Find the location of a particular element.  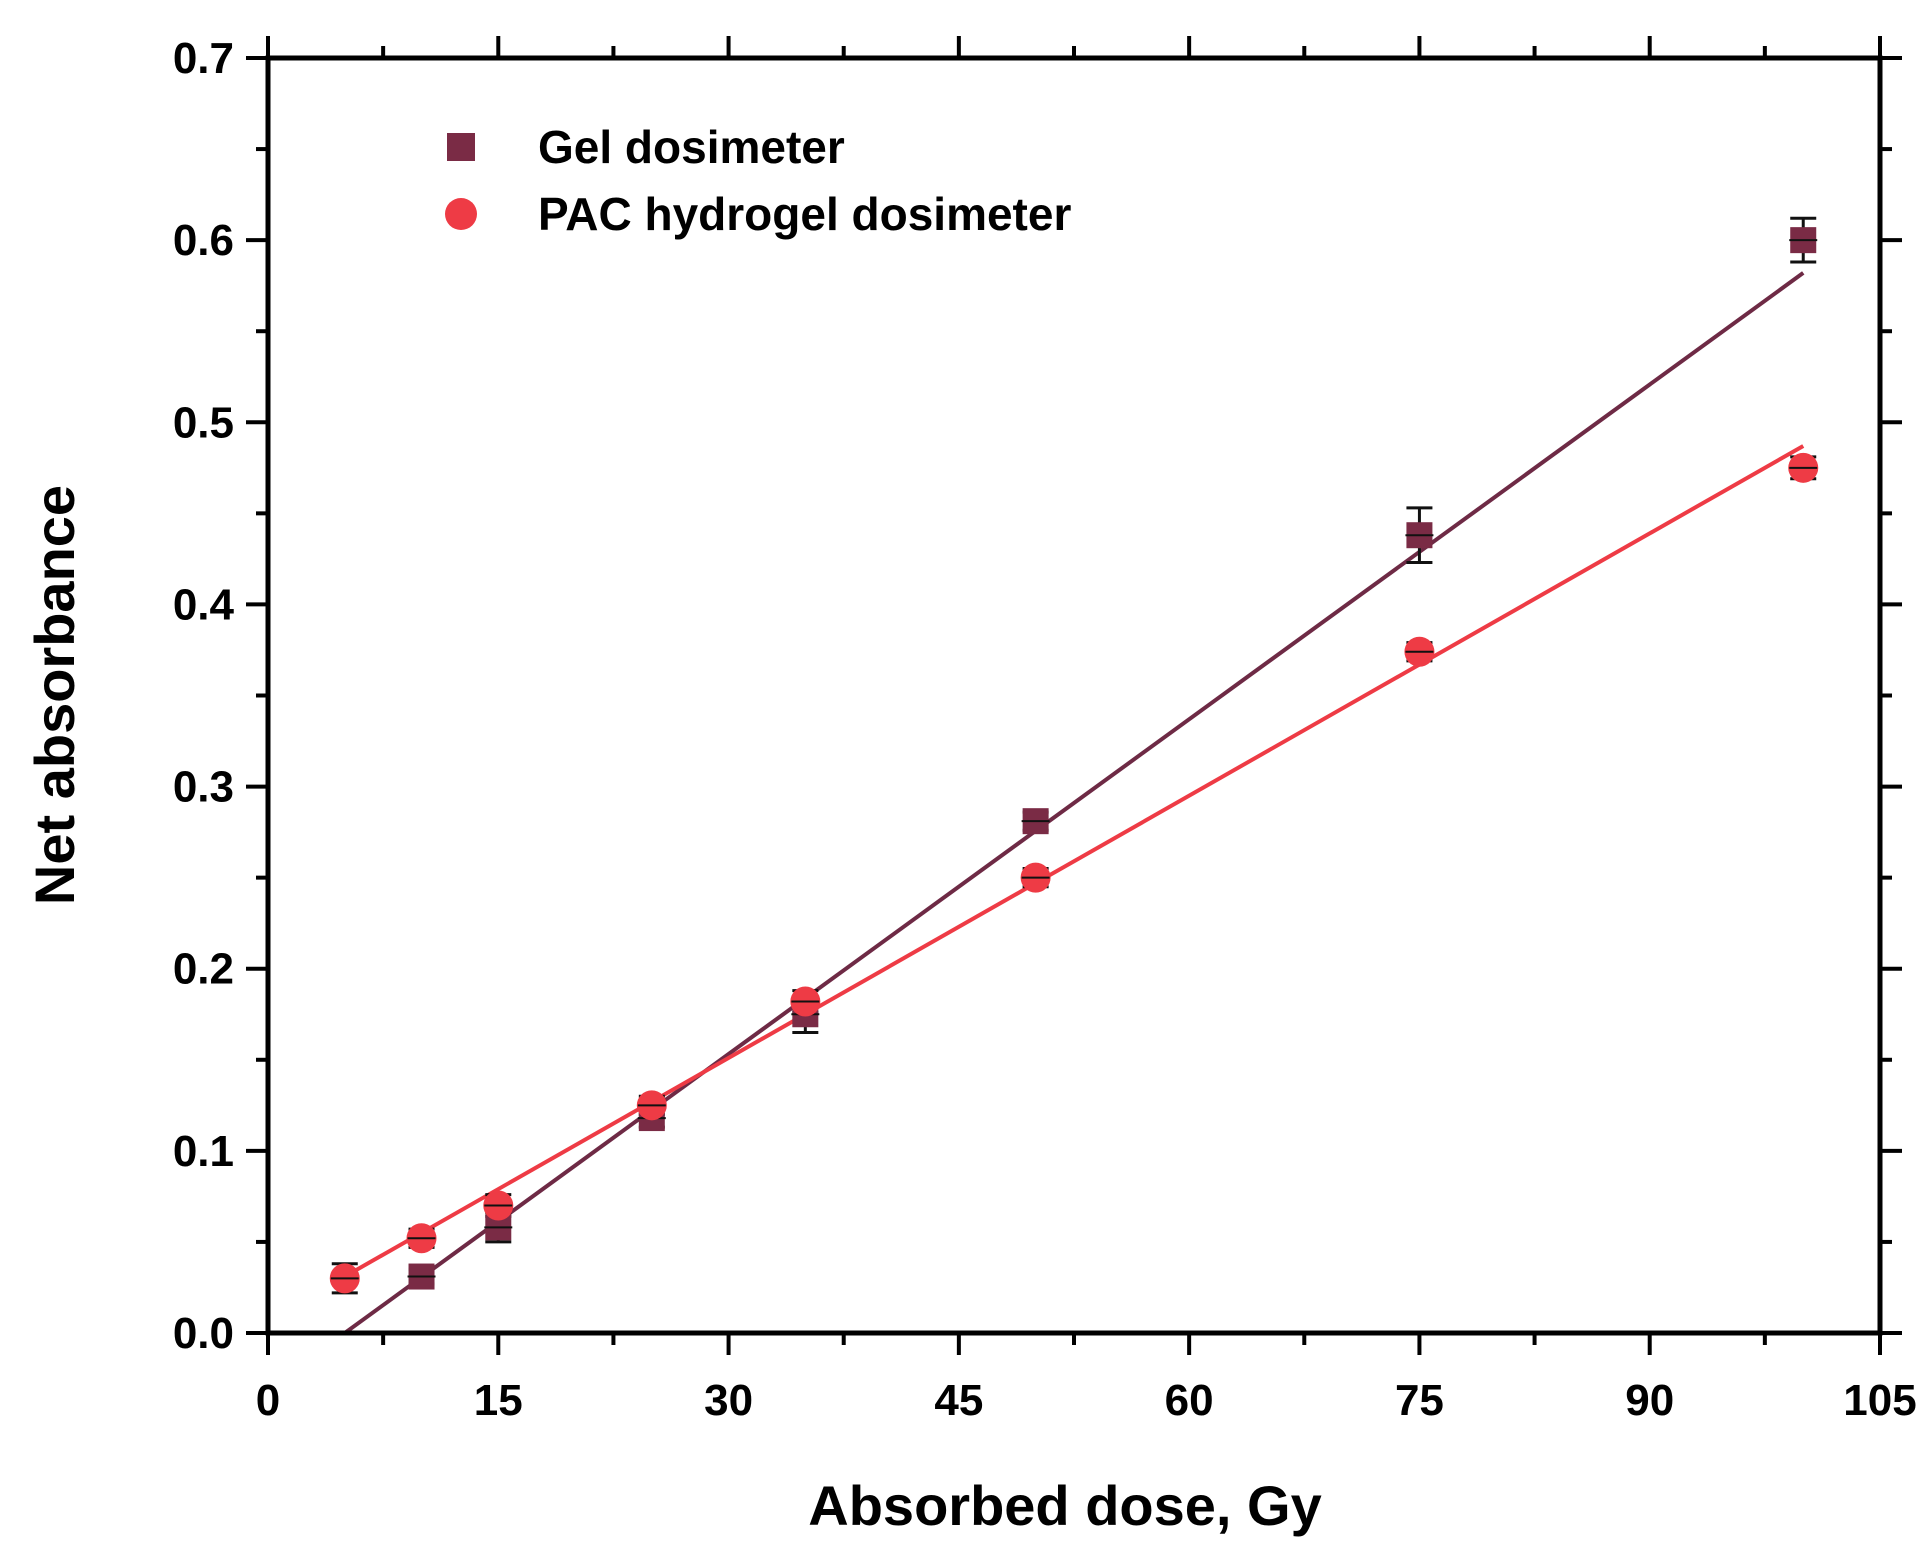

x-tick-label: 105 is located at coordinates (1879, 1400).